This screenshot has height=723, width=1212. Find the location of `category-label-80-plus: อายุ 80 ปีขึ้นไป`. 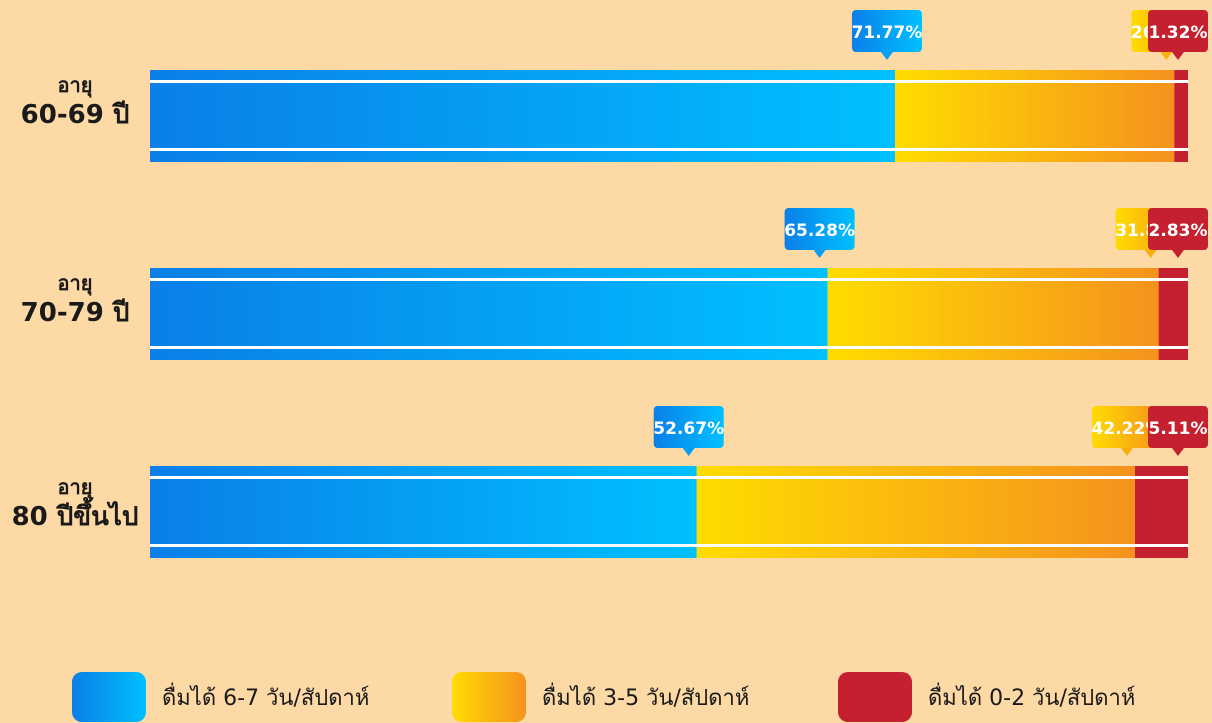

category-label-80-plus: อายุ 80 ปีขึ้นไป is located at coordinates (75, 504).